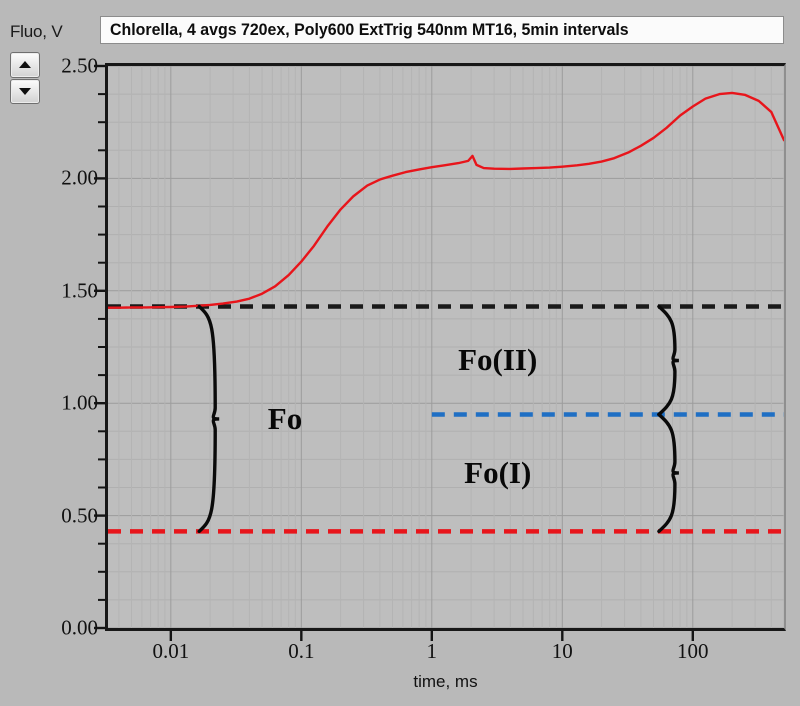 This screenshot has width=800, height=706. Describe the element at coordinates (79, 402) in the screenshot. I see `y-tick-label: 1.00` at that location.